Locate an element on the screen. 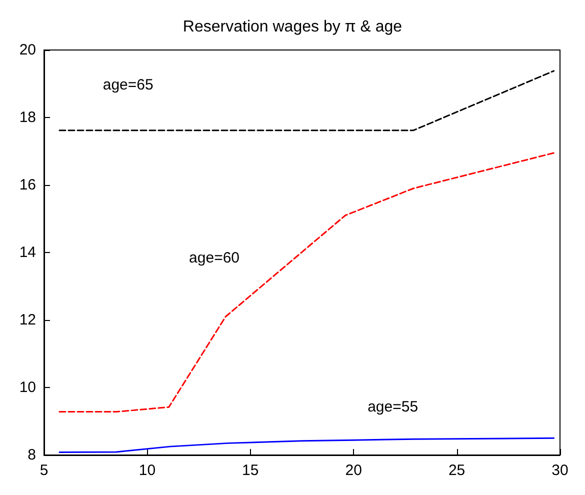 The width and height of the screenshot is (585, 495). y-tick-label: 8 is located at coordinates (32, 455).